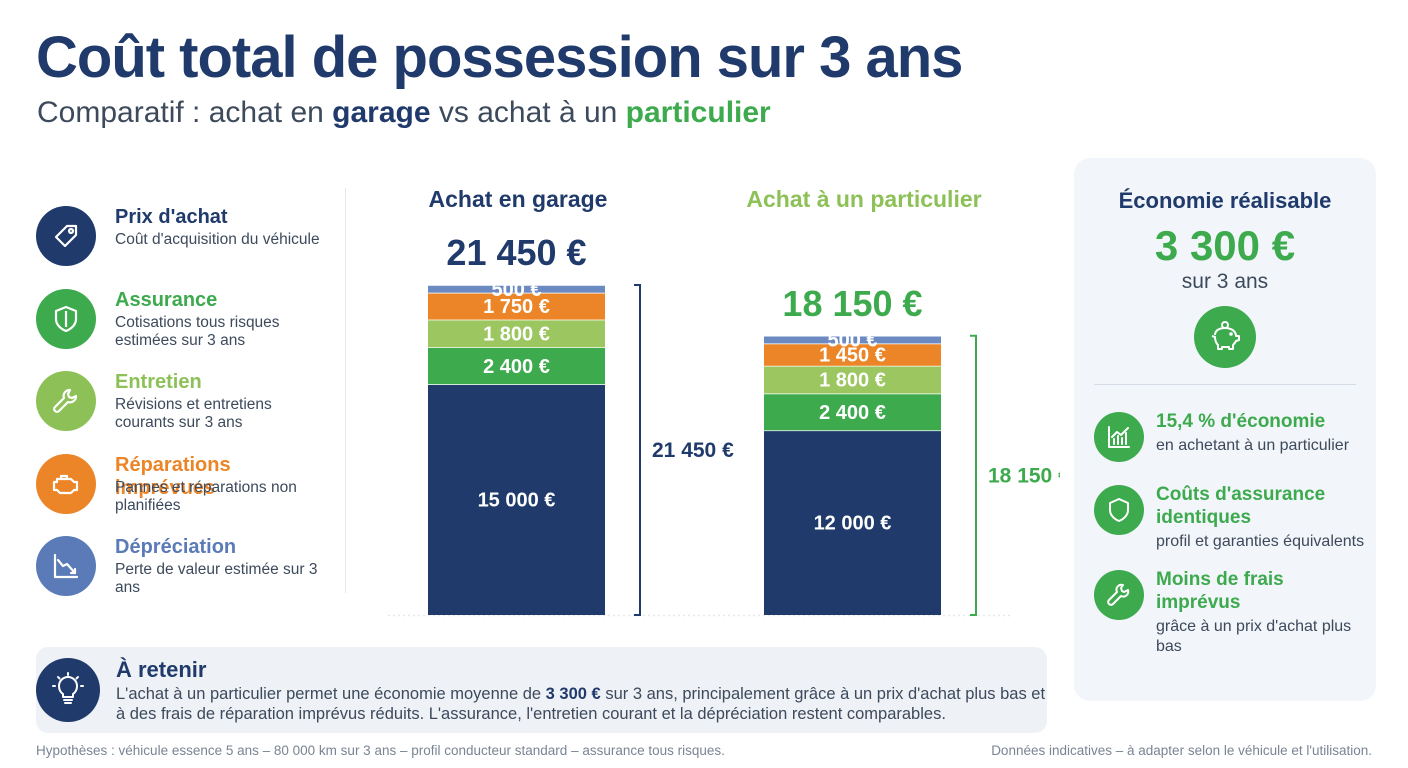 This screenshot has width=1408, height=768. What do you see at coordinates (528, 112) in the screenshot?
I see `subtitle-middle: vs achat à un` at bounding box center [528, 112].